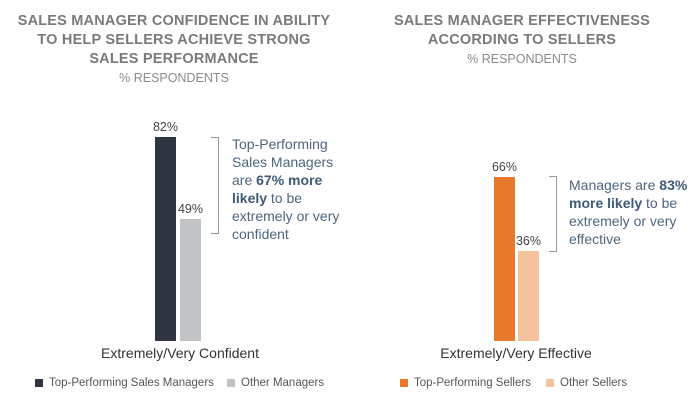 The height and width of the screenshot is (417, 696). What do you see at coordinates (174, 21) in the screenshot?
I see `title-line: SALES MANAGER CONFIDENCE IN ABILITY` at bounding box center [174, 21].